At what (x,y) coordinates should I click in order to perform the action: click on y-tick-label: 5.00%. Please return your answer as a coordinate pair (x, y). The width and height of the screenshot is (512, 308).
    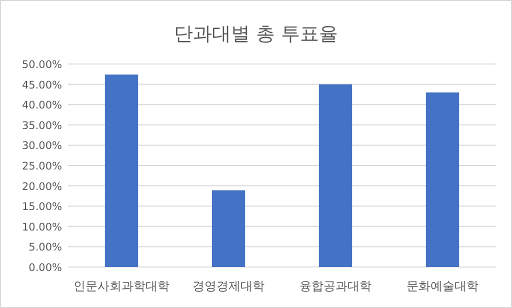
    Looking at the image, I should click on (45, 248).